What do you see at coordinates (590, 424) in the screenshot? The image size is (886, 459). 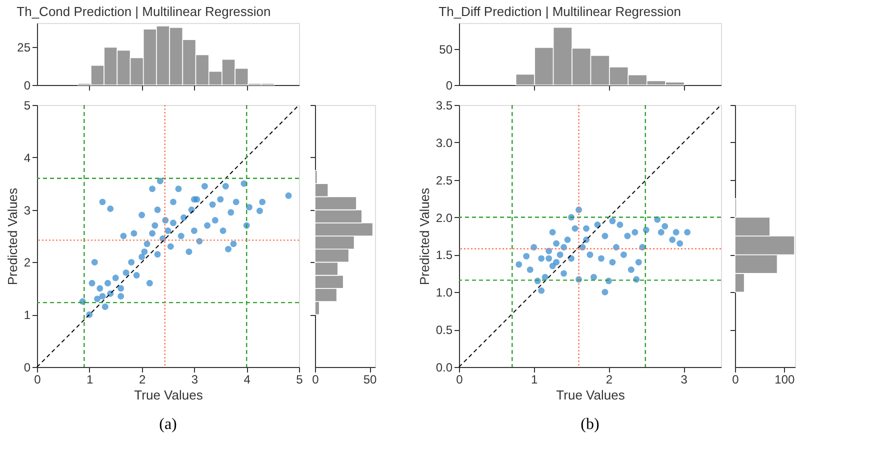 I see `text: (b)` at bounding box center [590, 424].